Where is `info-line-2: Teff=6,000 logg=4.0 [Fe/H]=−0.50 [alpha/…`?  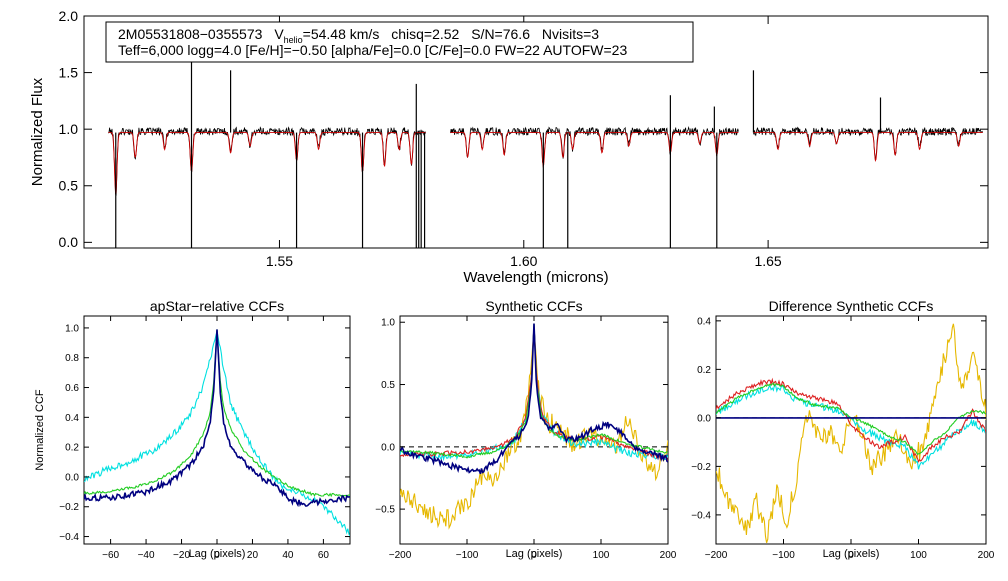
info-line-2: Teff=6,000 logg=4.0 [Fe/H]=−0.50 [alpha/… is located at coordinates (372, 50).